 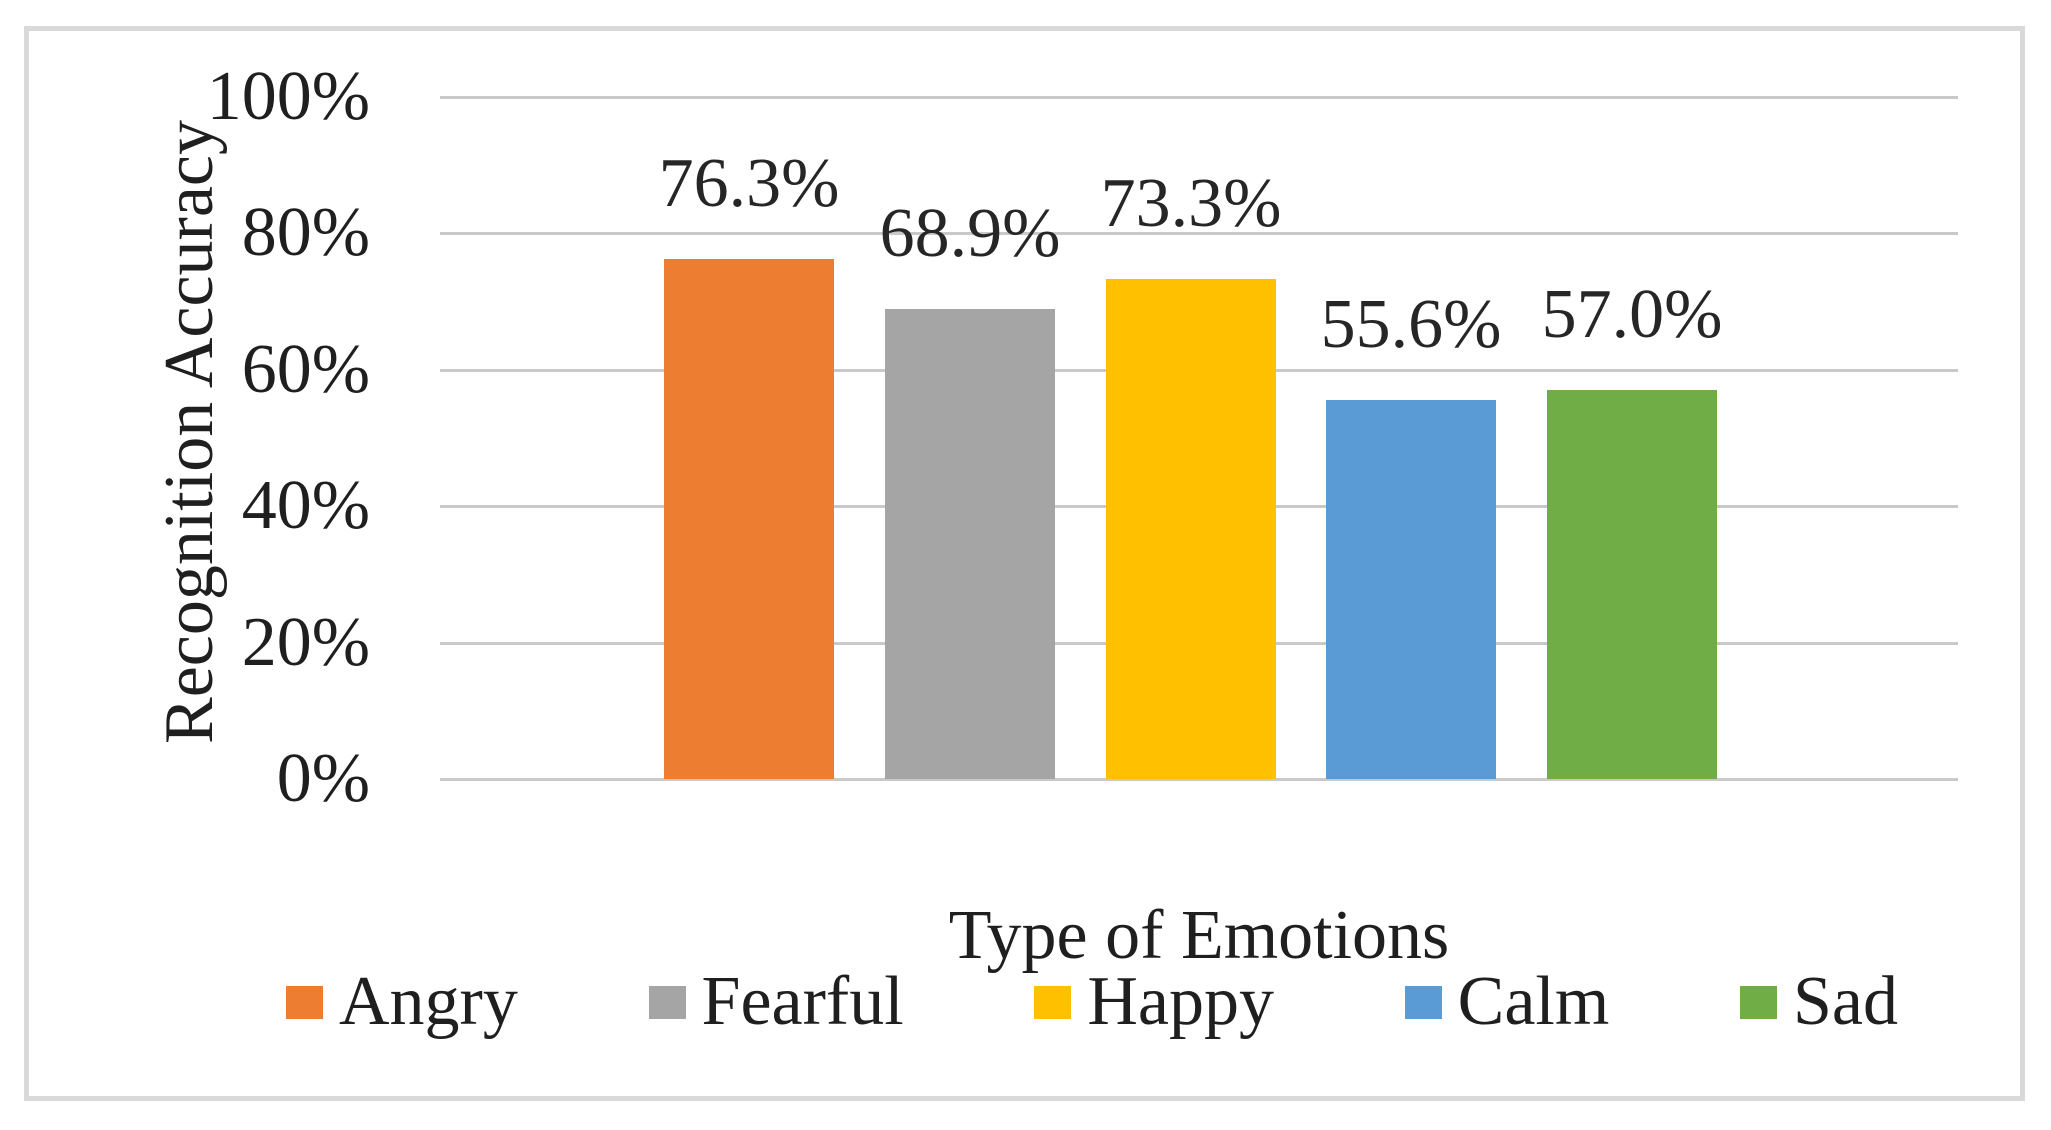 What do you see at coordinates (1758, 1002) in the screenshot?
I see `legend-swatch-sad` at bounding box center [1758, 1002].